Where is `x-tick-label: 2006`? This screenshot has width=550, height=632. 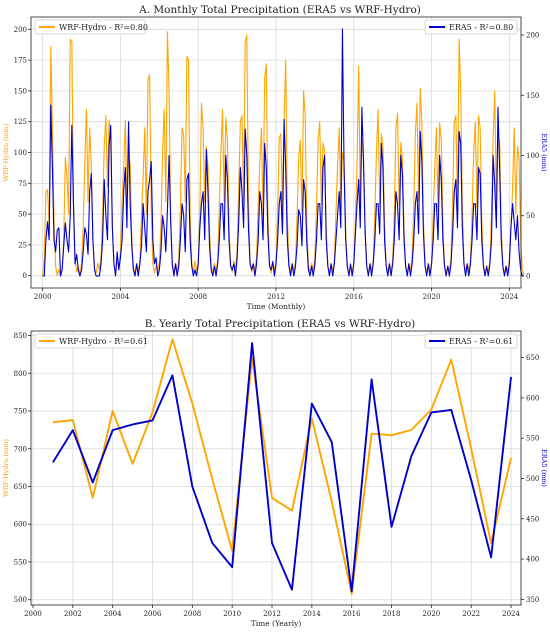 x-tick-label: 2006 is located at coordinates (153, 614).